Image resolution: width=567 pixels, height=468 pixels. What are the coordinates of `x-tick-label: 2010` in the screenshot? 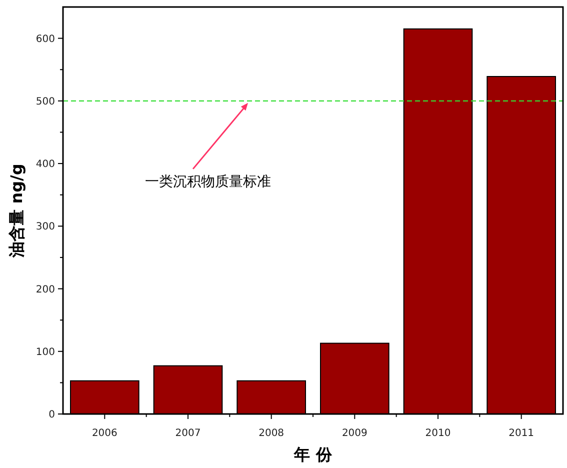 It's located at (438, 433).